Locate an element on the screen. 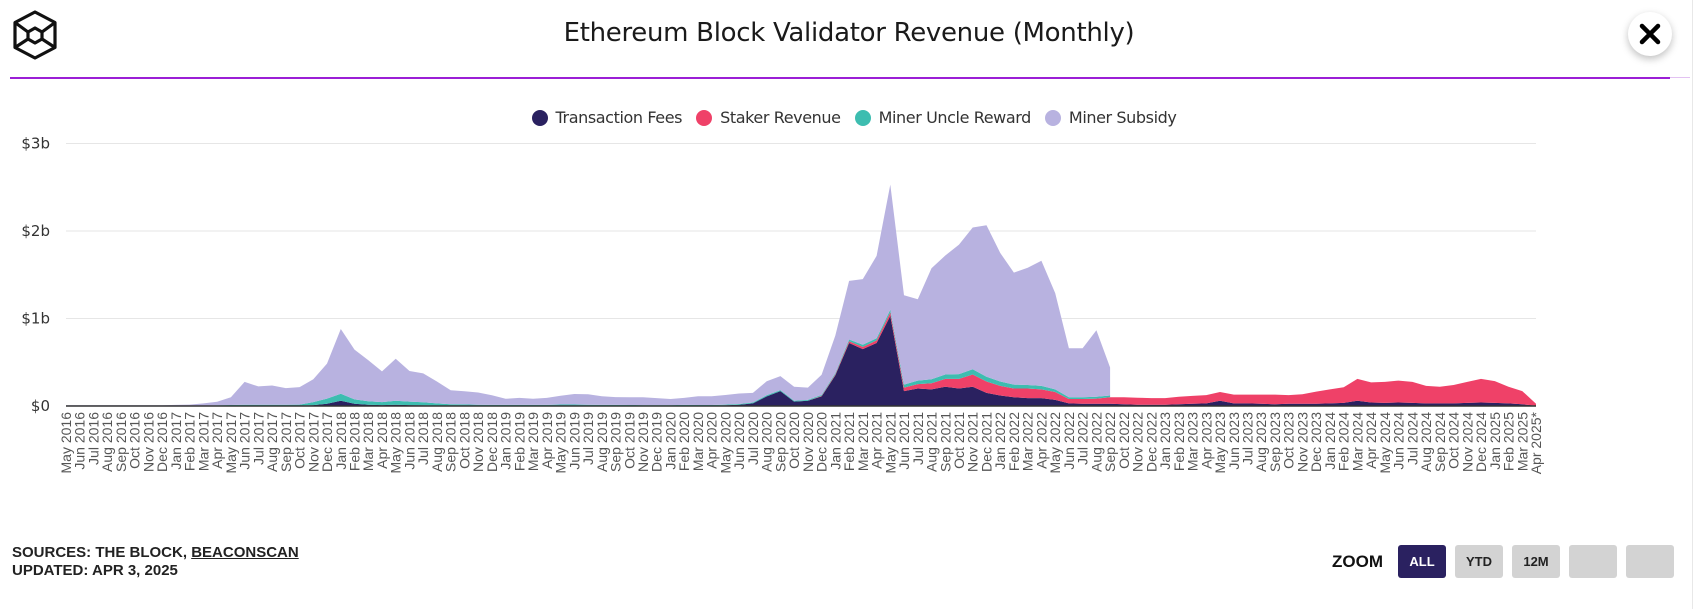 This screenshot has width=1698, height=609. x-tick-label: Aug 2024 is located at coordinates (1426, 442).